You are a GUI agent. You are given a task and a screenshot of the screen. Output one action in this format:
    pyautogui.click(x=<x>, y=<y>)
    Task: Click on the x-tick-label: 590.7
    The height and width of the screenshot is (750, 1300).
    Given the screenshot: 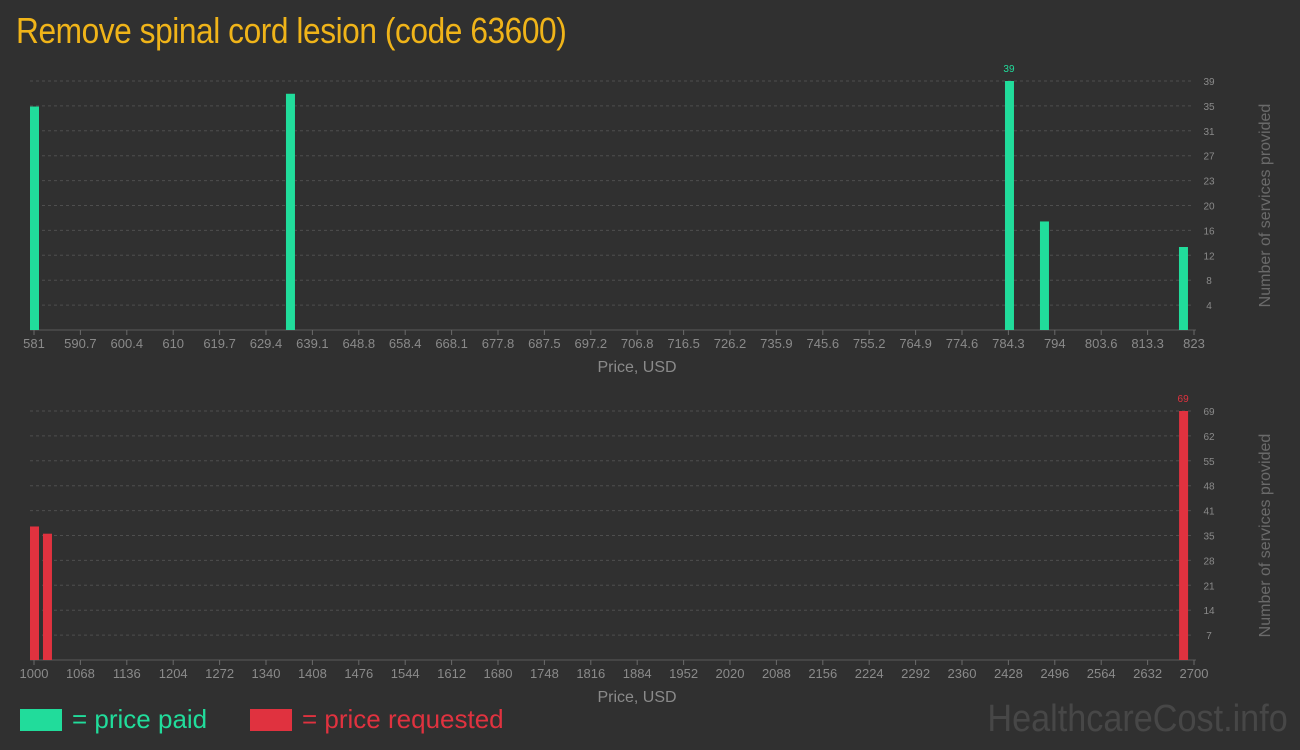 What is the action you would take?
    pyautogui.click(x=80, y=343)
    